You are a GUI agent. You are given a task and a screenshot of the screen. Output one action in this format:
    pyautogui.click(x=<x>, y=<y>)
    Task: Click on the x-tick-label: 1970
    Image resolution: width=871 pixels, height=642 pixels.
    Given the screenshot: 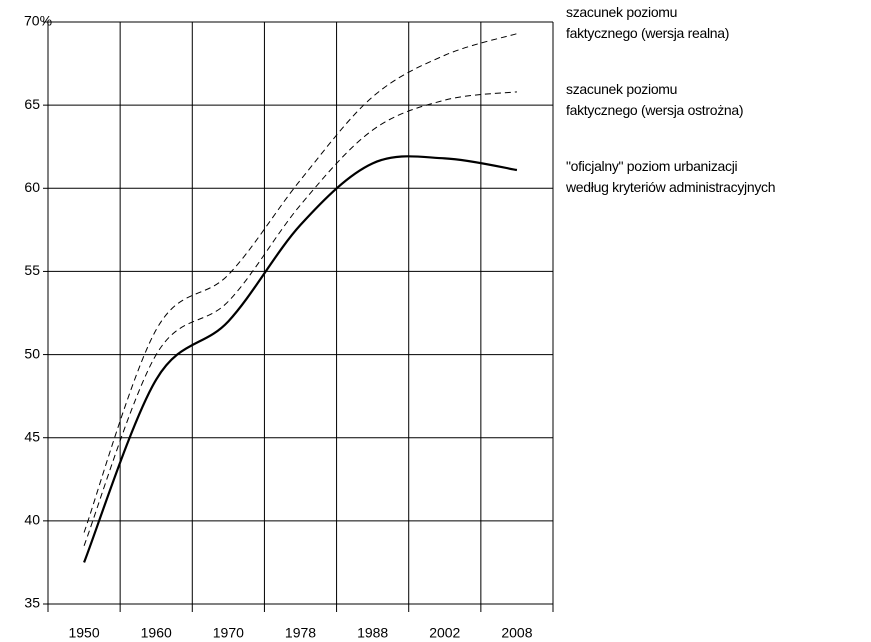 What is the action you would take?
    pyautogui.click(x=228, y=633)
    